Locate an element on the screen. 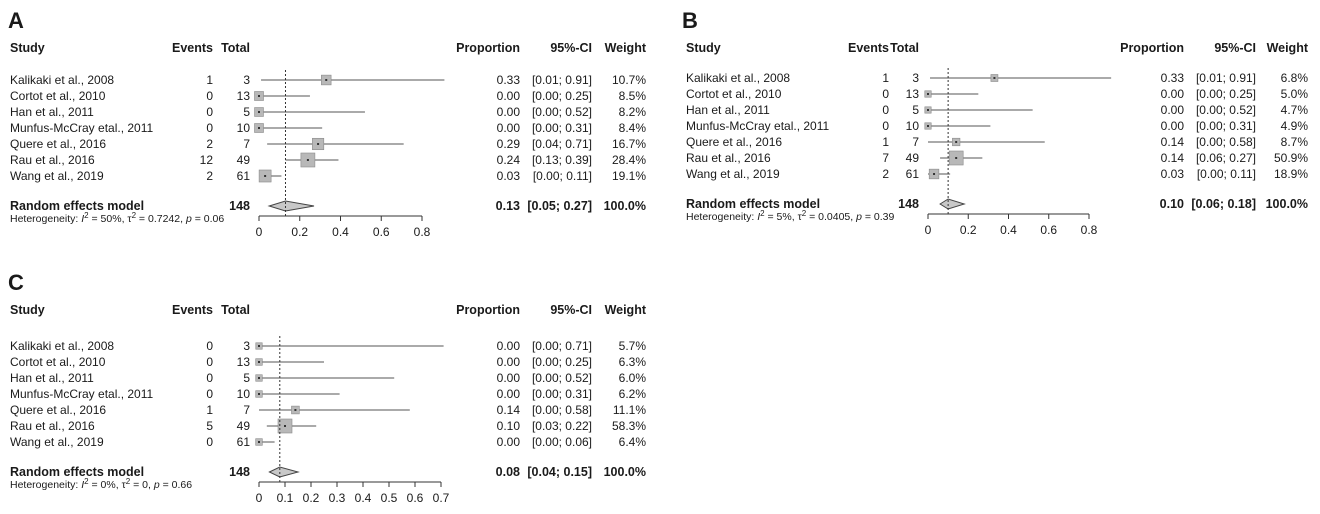  study-weight: 8.7% is located at coordinates (1295, 142).